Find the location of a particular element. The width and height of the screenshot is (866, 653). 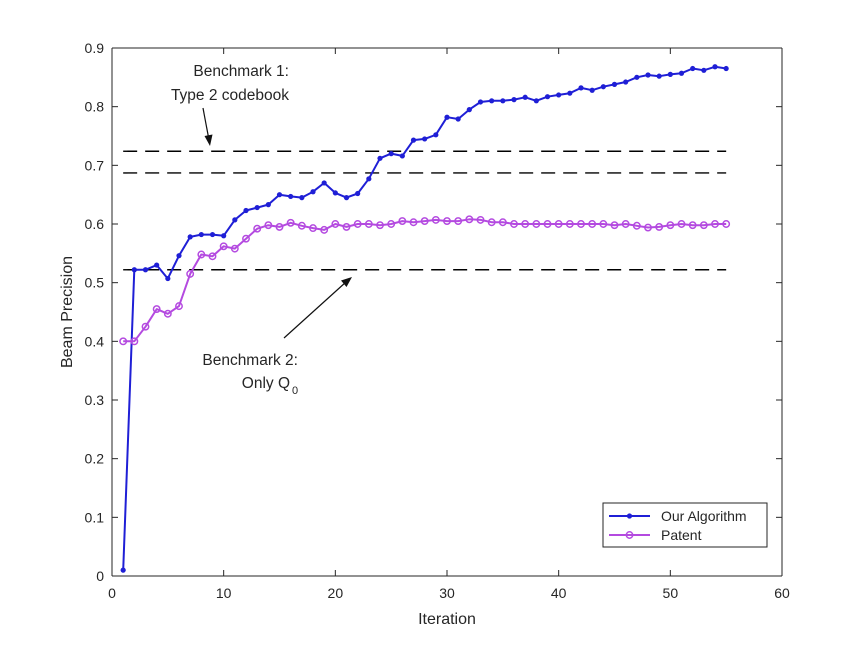

x-tick-label: 30 is located at coordinates (447, 593).